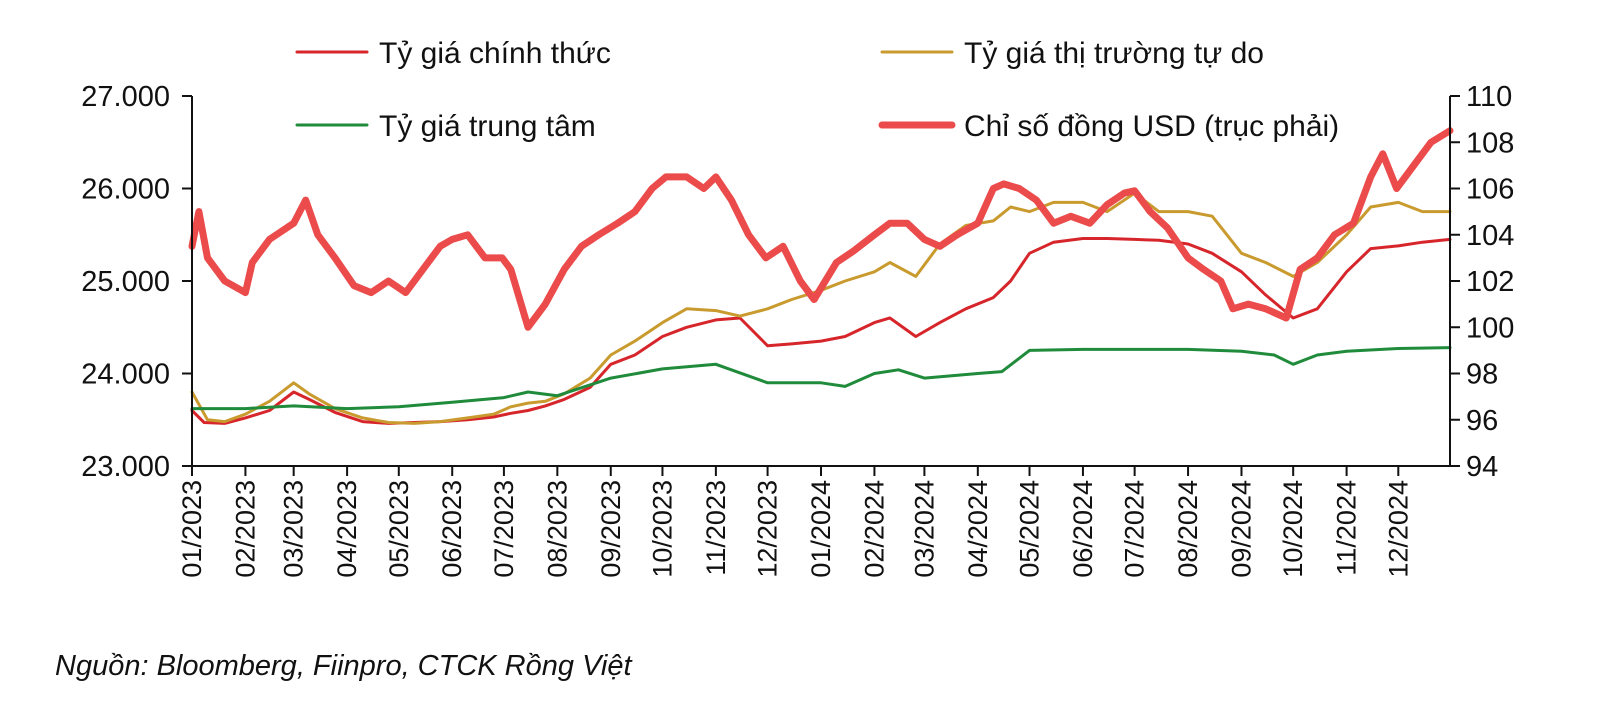 The image size is (1600, 725). I want to click on x-tick-label: 03/2023, so click(294, 529).